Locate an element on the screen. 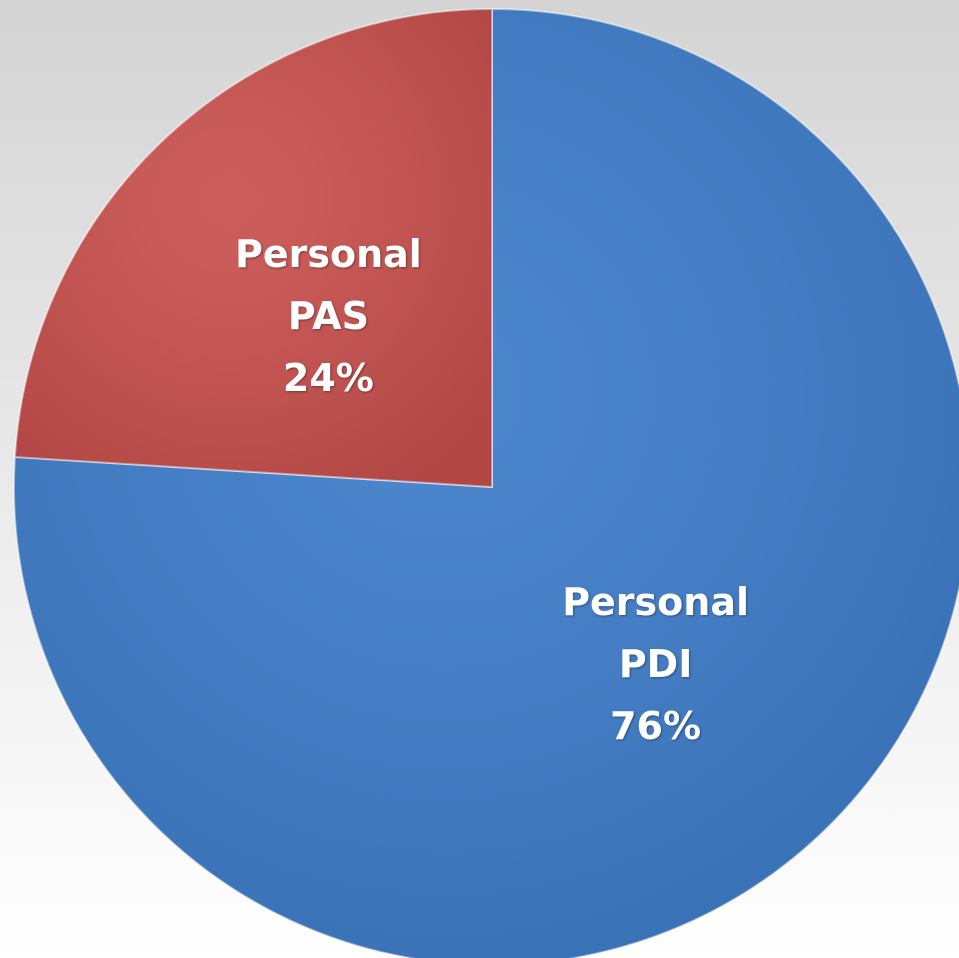 The image size is (959, 958). slice-value: 24% is located at coordinates (328, 377).